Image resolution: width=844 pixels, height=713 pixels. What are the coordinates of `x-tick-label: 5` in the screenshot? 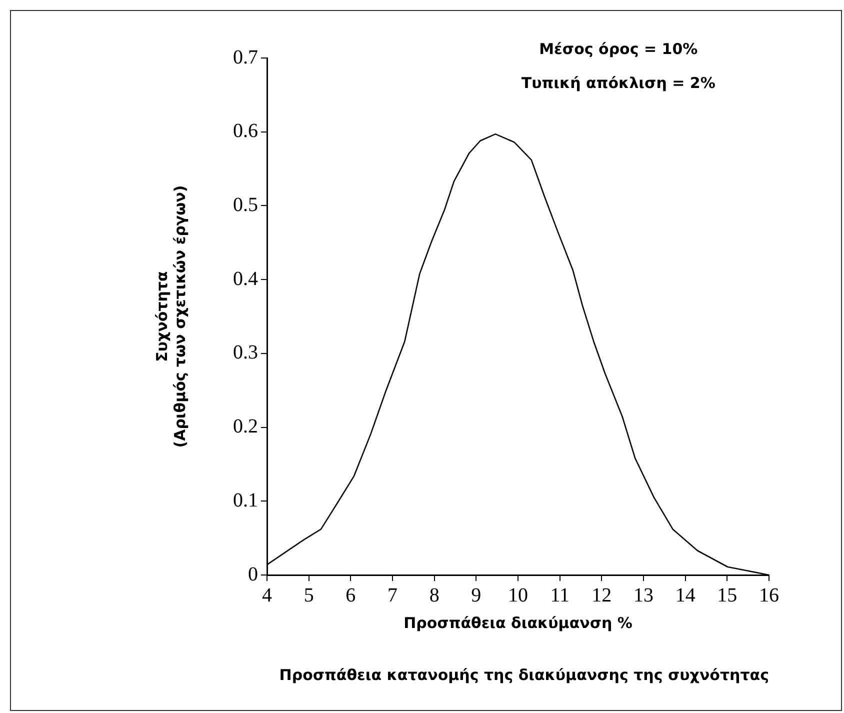 It's located at (309, 595).